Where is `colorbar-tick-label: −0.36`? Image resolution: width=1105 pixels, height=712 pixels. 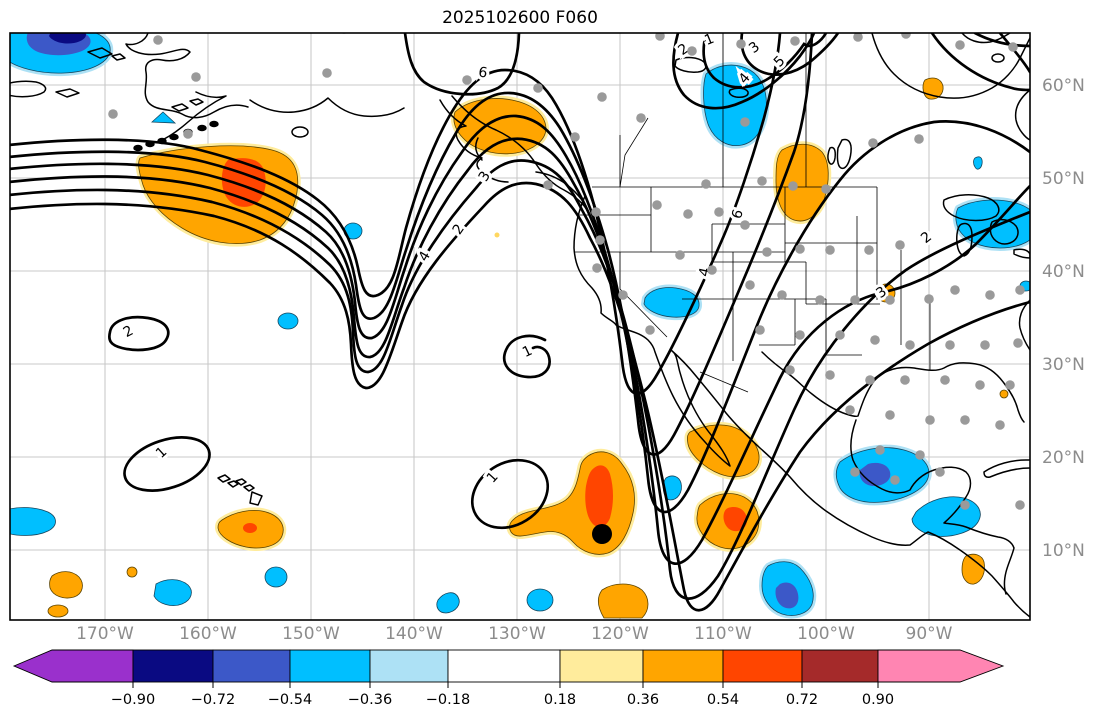
colorbar-tick-label: −0.36 is located at coordinates (370, 700).